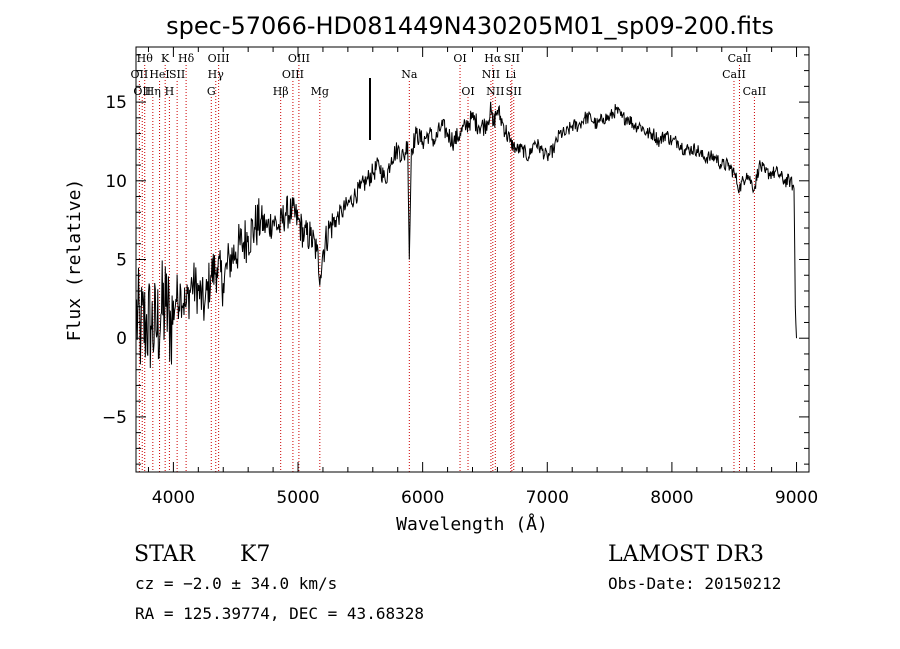 The width and height of the screenshot is (900, 649). Describe the element at coordinates (512, 58) in the screenshot. I see `line-marker-label-23: SII` at that location.